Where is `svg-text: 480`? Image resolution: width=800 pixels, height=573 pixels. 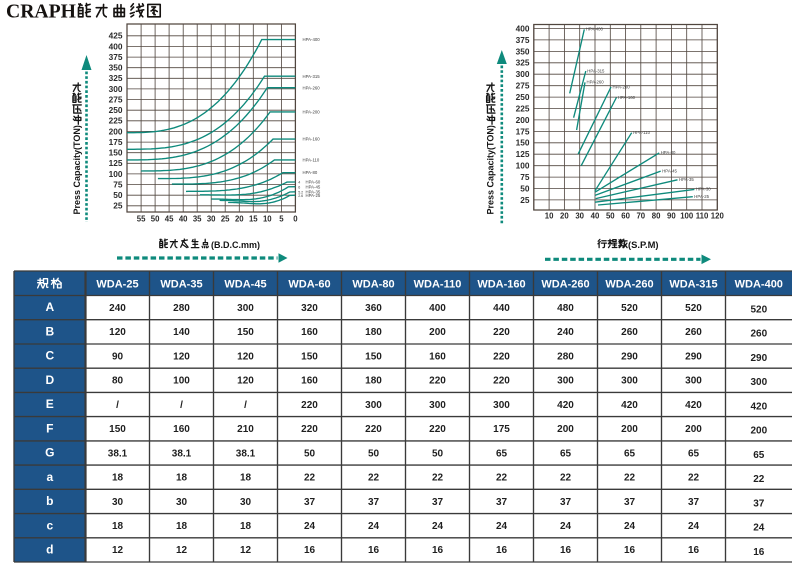 svg-text: 480 is located at coordinates (565, 308).